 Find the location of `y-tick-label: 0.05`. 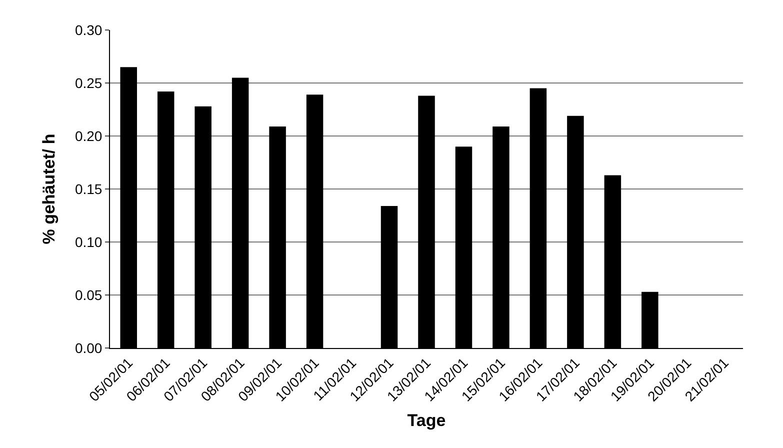

y-tick-label: 0.05 is located at coordinates (88, 294).